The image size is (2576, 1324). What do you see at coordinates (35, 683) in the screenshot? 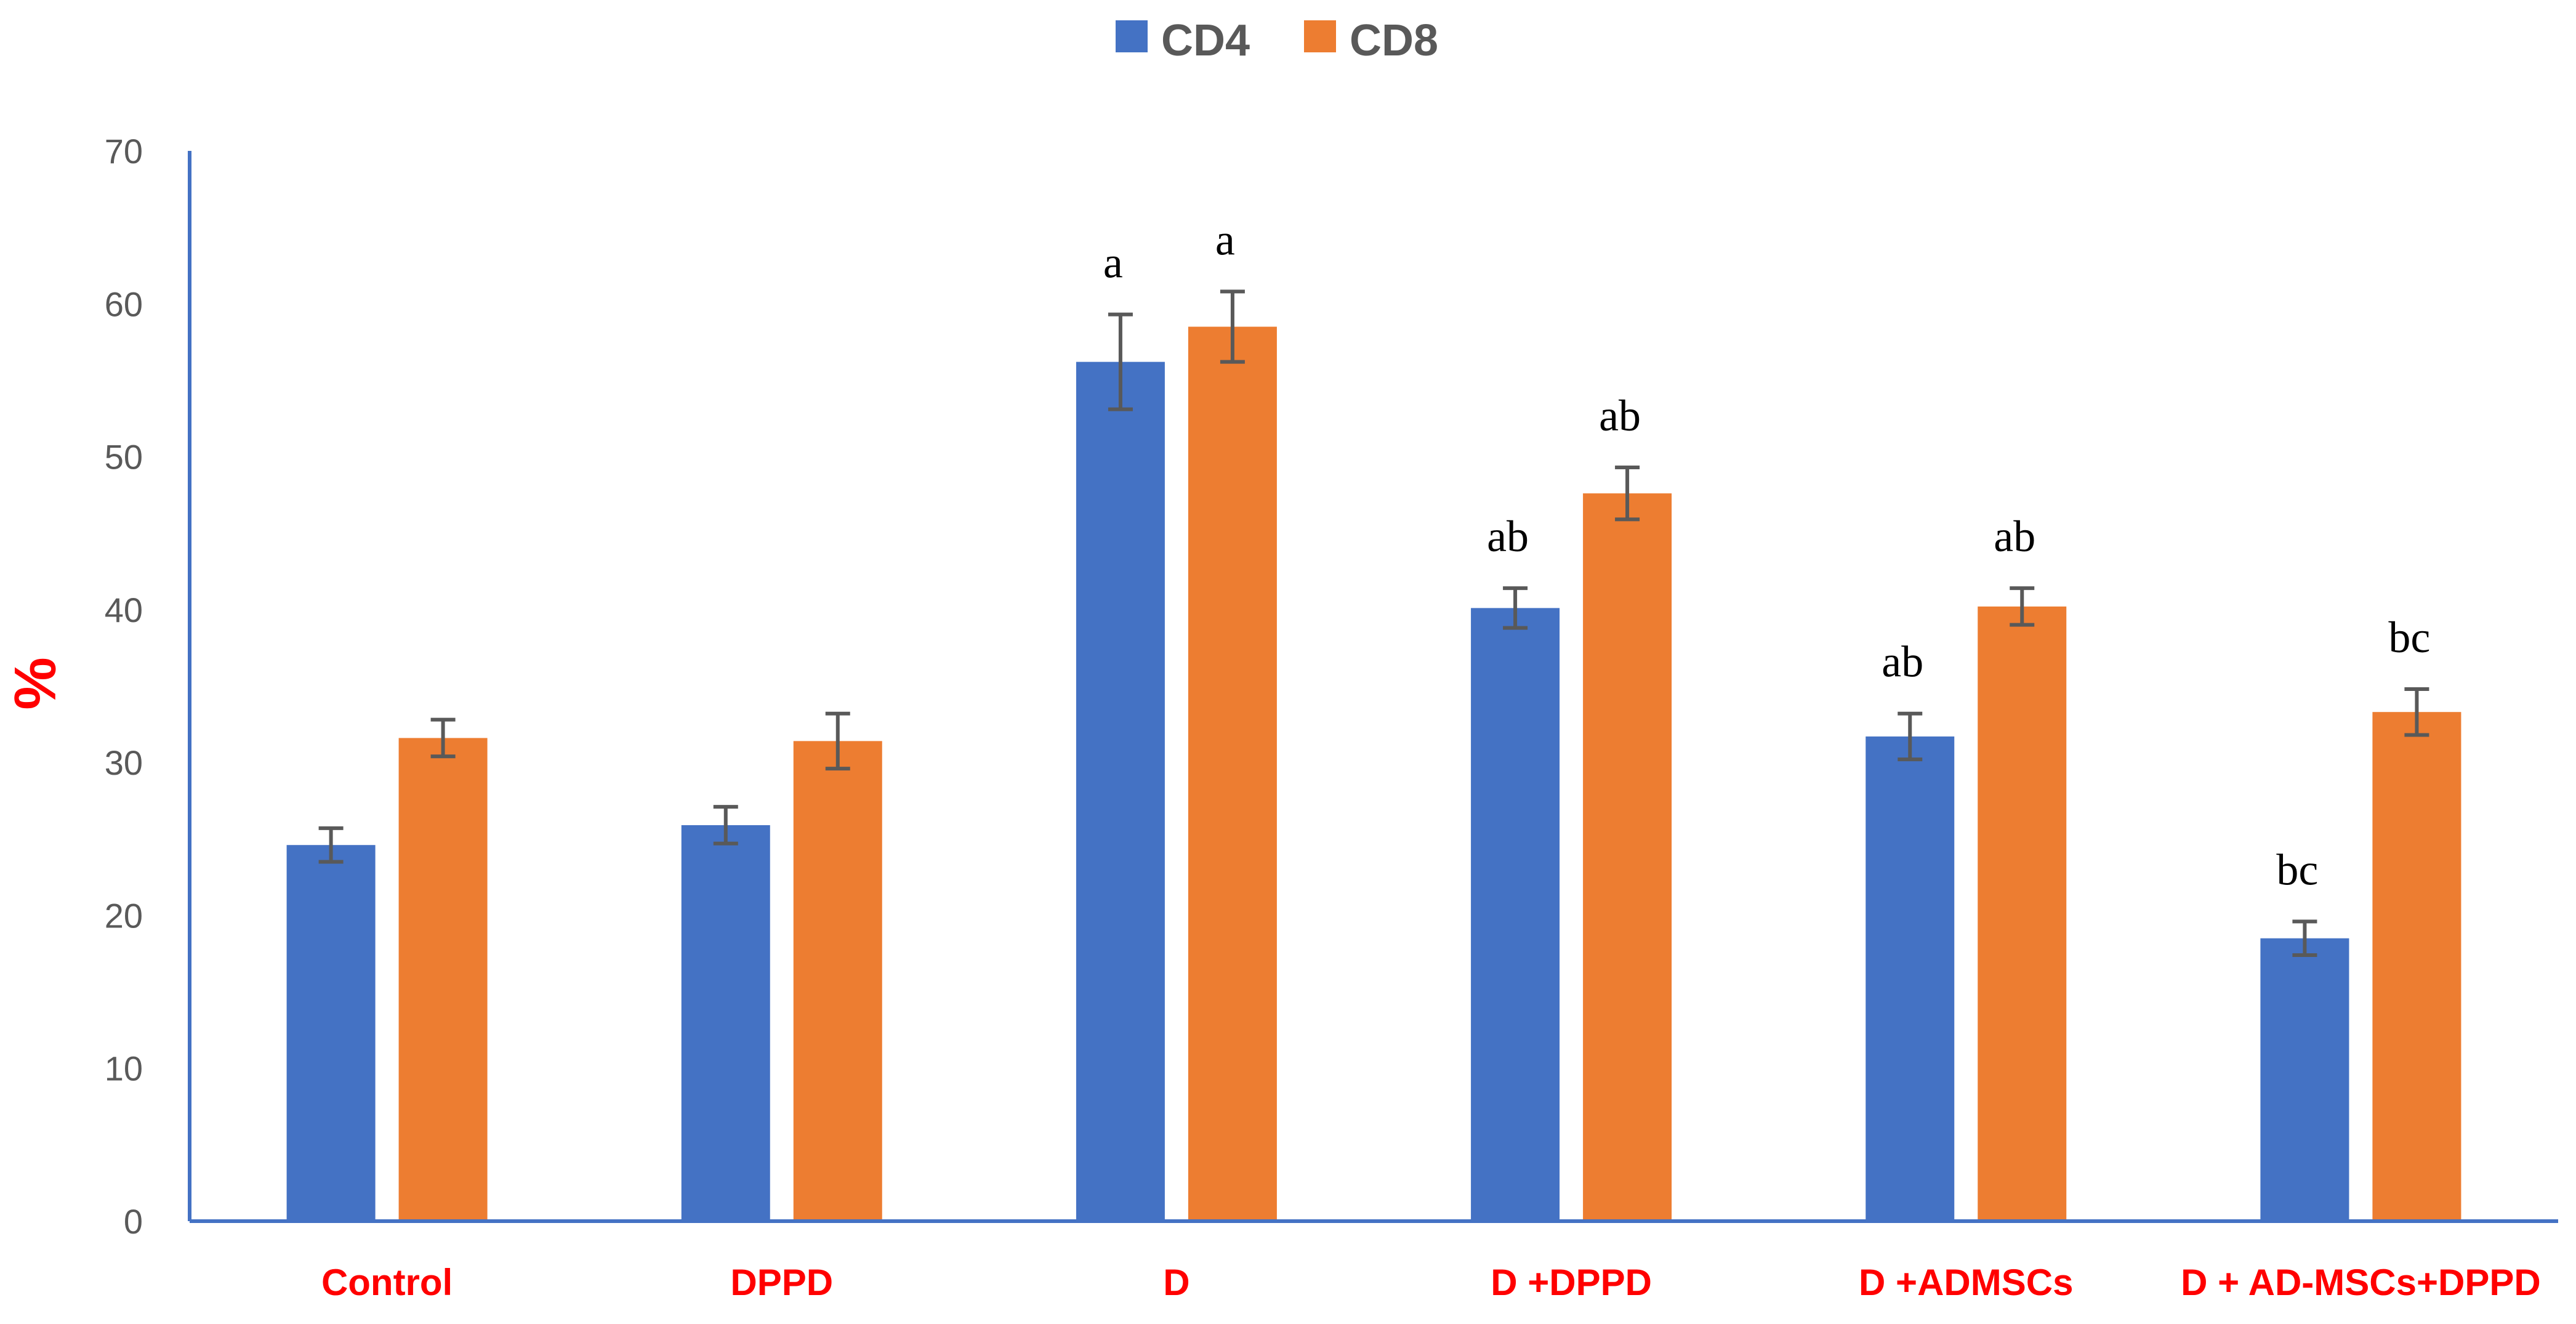
I see `y-axis-title: %` at bounding box center [35, 683].